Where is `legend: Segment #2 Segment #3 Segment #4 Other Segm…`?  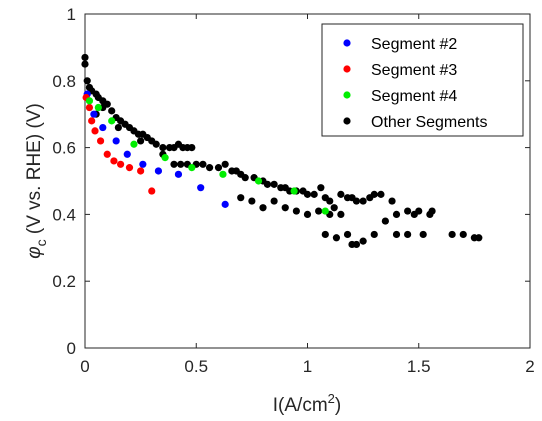
legend: Segment #2 Segment #3 Segment #4 Other Segm… is located at coordinates (422, 80).